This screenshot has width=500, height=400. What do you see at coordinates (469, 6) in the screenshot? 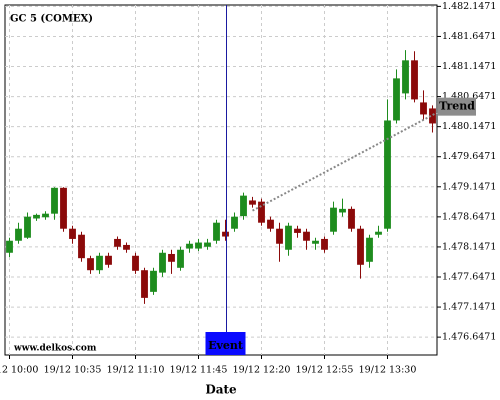
I see `y-tick-label: 1.482.1471` at bounding box center [469, 6].